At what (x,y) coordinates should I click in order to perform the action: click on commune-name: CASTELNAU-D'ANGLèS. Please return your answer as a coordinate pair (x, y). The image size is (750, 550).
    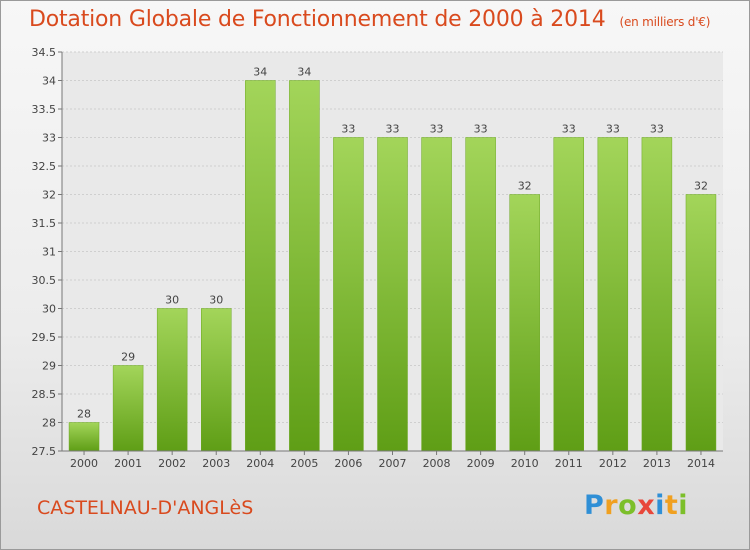
    Looking at the image, I should click on (145, 508).